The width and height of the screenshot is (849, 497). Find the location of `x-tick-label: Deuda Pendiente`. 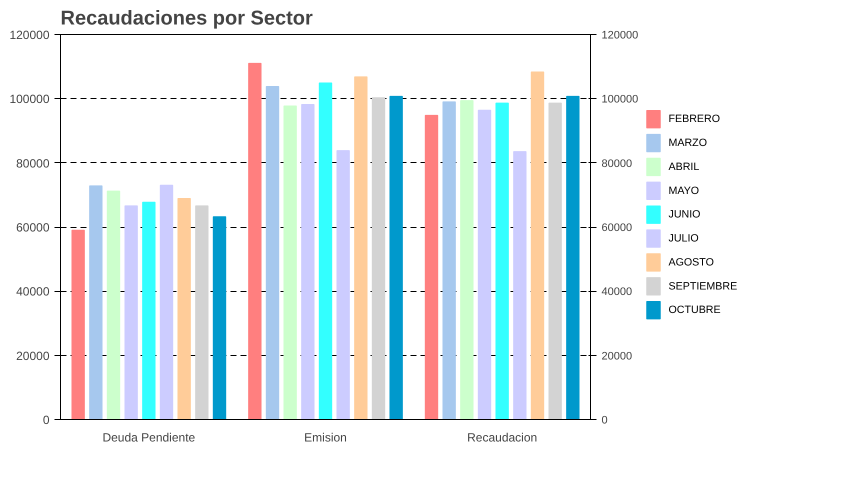

x-tick-label: Deuda Pendiente is located at coordinates (149, 437).